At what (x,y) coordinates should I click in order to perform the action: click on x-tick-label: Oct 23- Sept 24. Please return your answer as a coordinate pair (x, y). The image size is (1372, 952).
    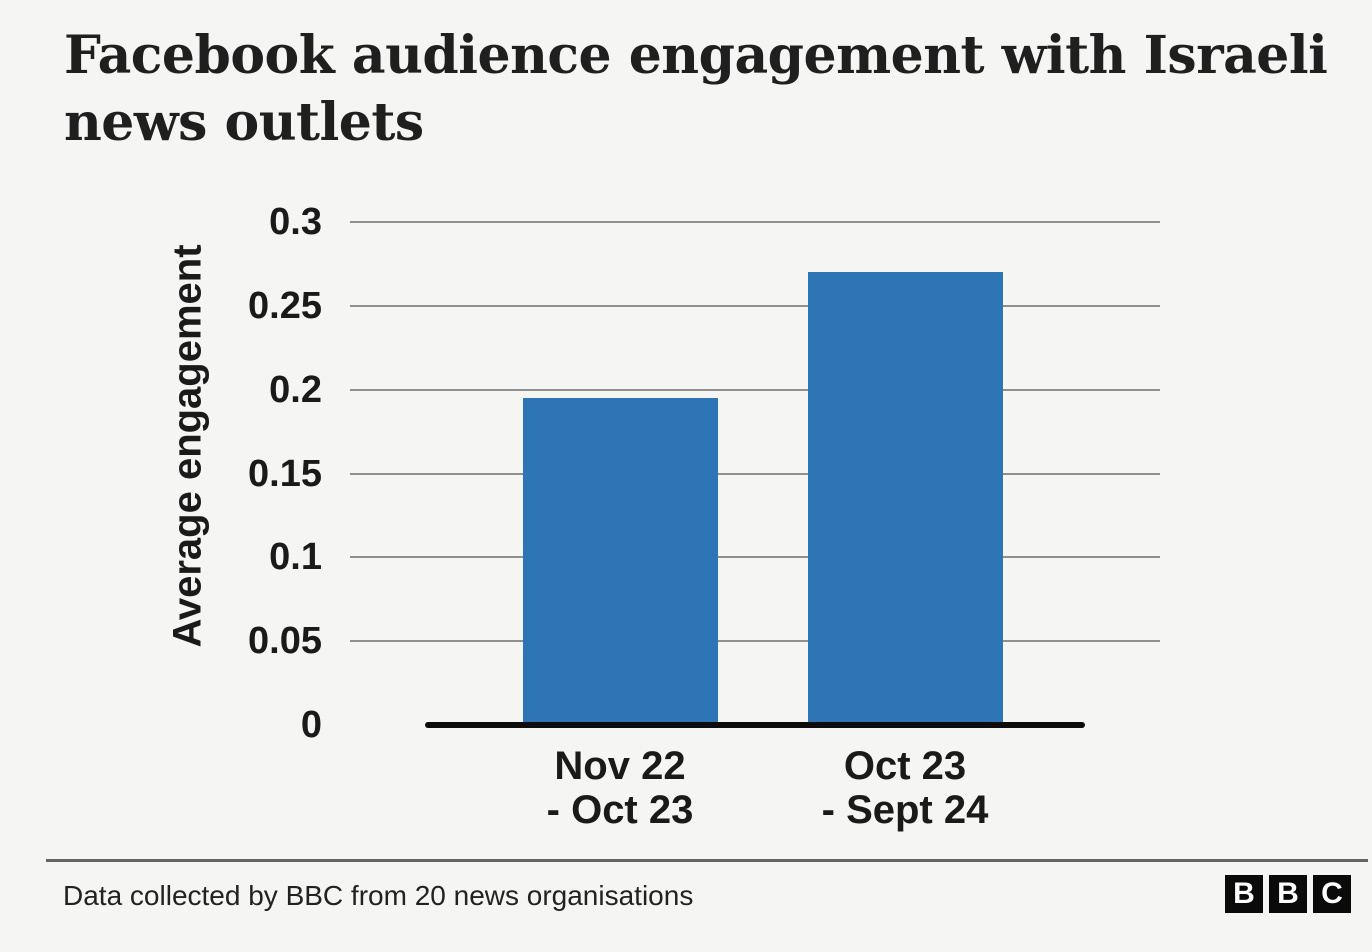
    Looking at the image, I should click on (905, 788).